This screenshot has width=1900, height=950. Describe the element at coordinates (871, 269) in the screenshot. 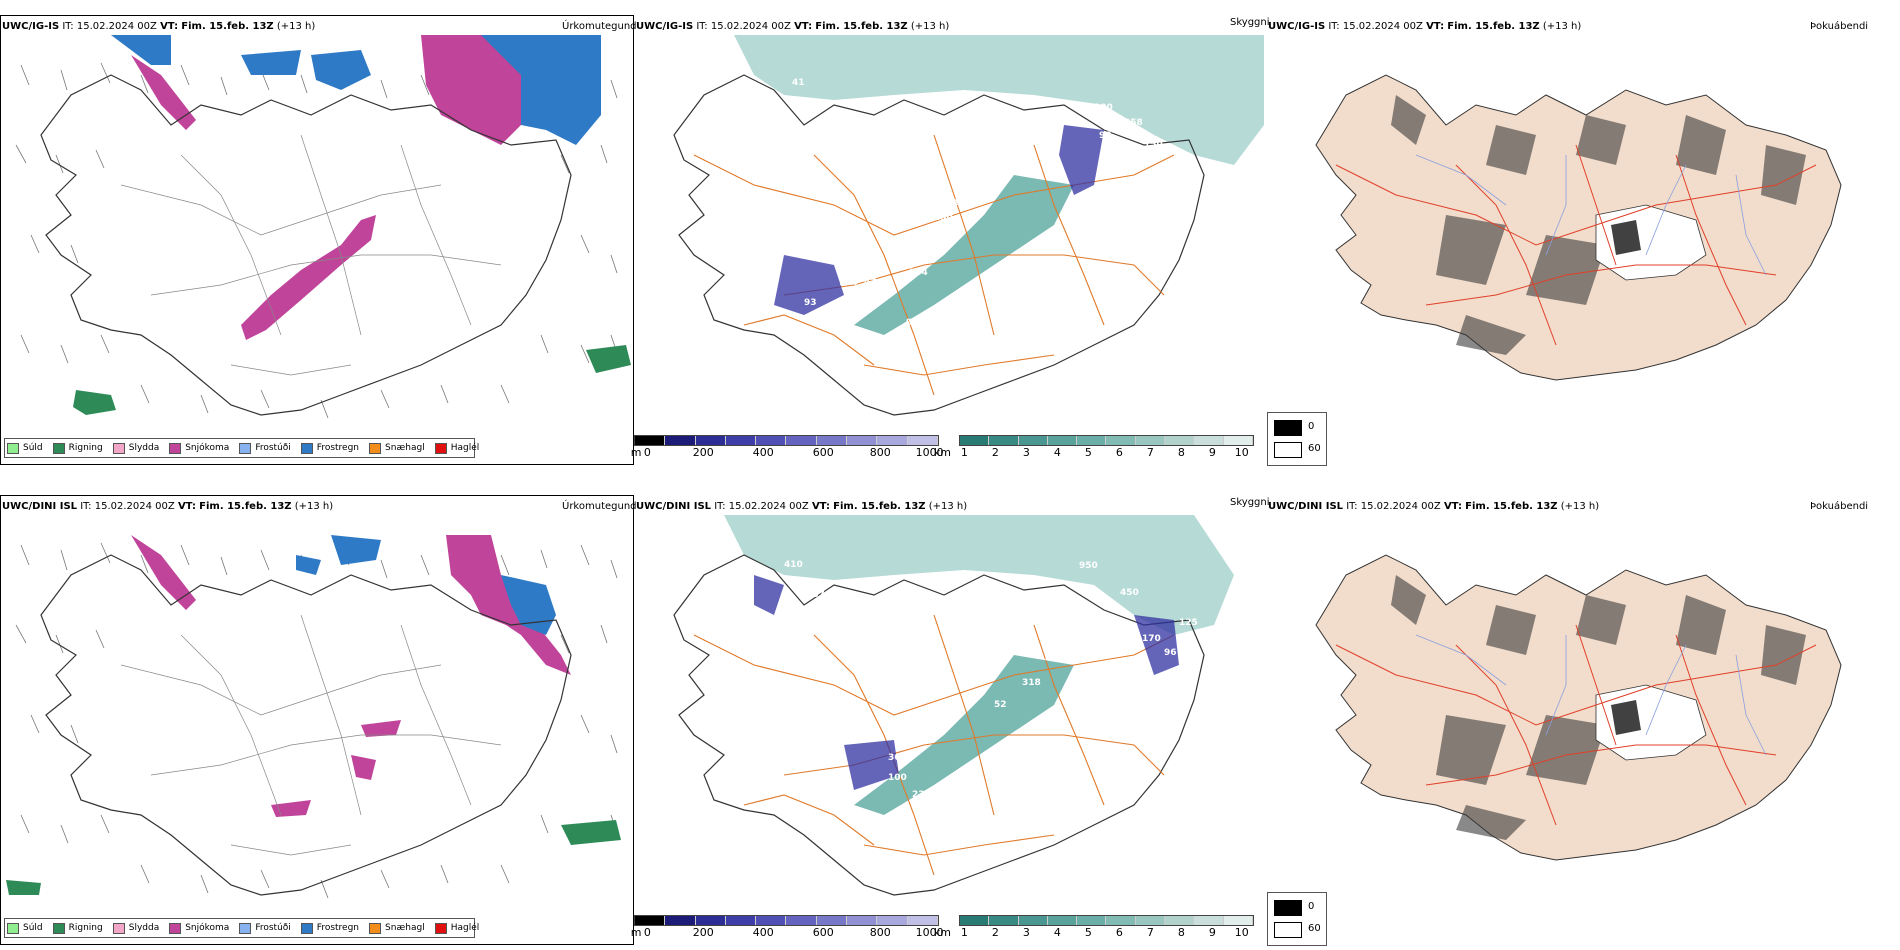

I see `svg-text: 101` at that location.